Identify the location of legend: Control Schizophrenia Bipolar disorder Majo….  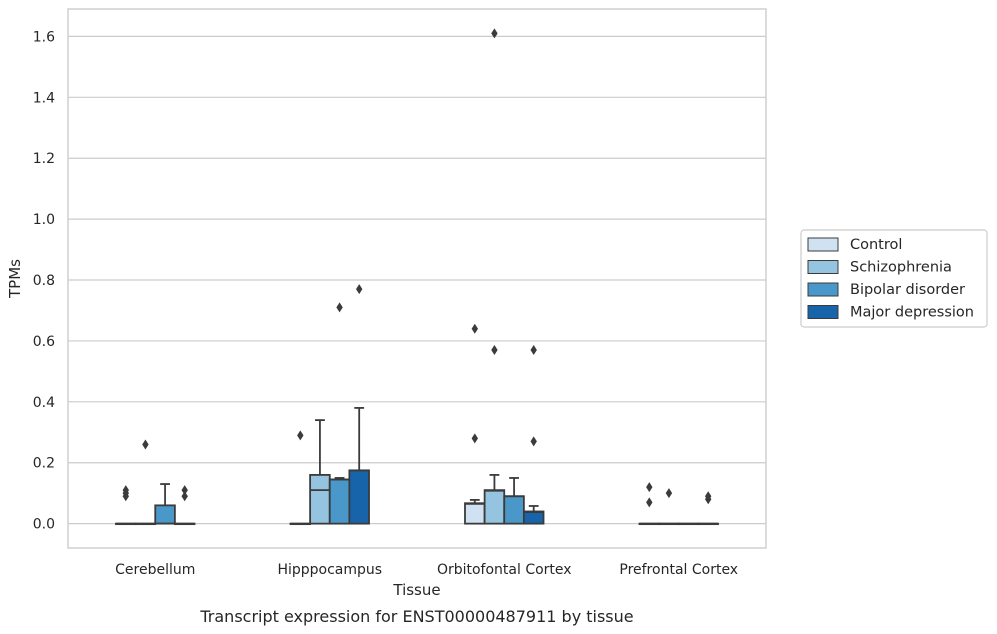
(894, 278).